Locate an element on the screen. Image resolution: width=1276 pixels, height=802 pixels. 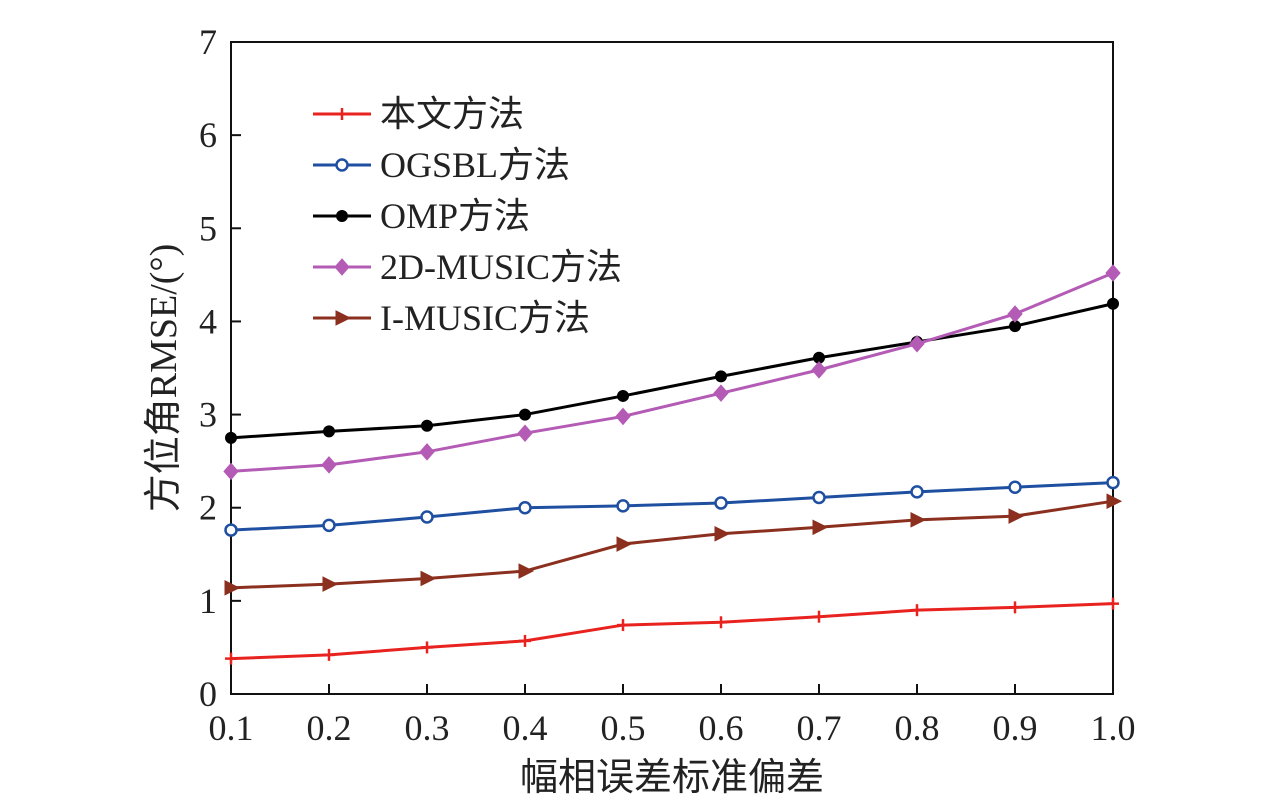
legend-item: 本文方法 is located at coordinates (418, 114).